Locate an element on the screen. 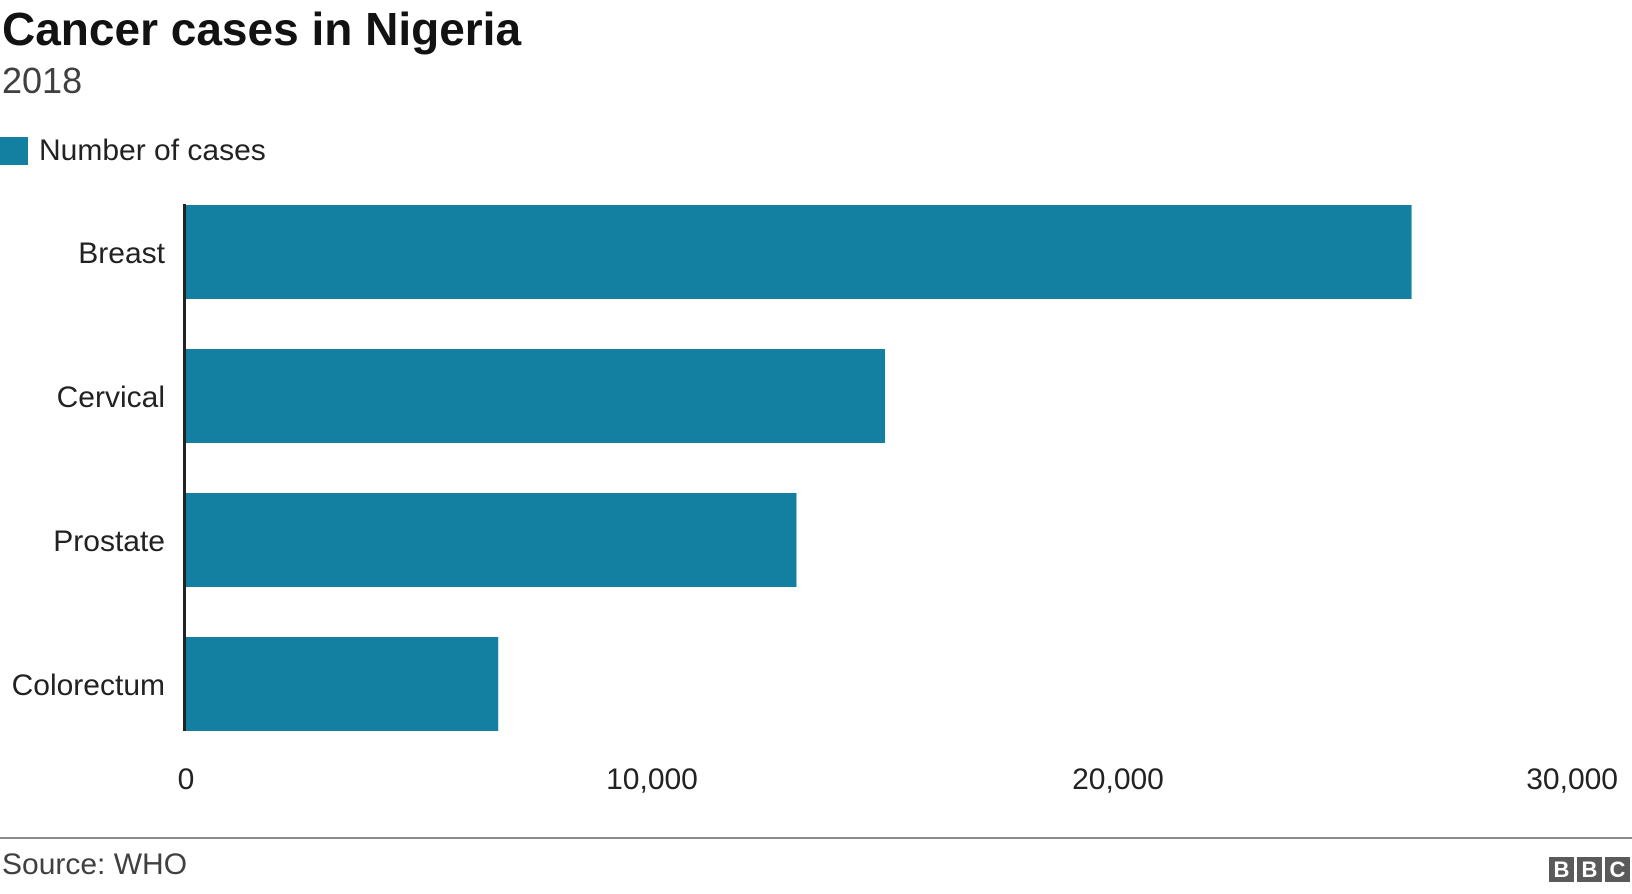 The image size is (1632, 894). legend-swatch is located at coordinates (14, 151).